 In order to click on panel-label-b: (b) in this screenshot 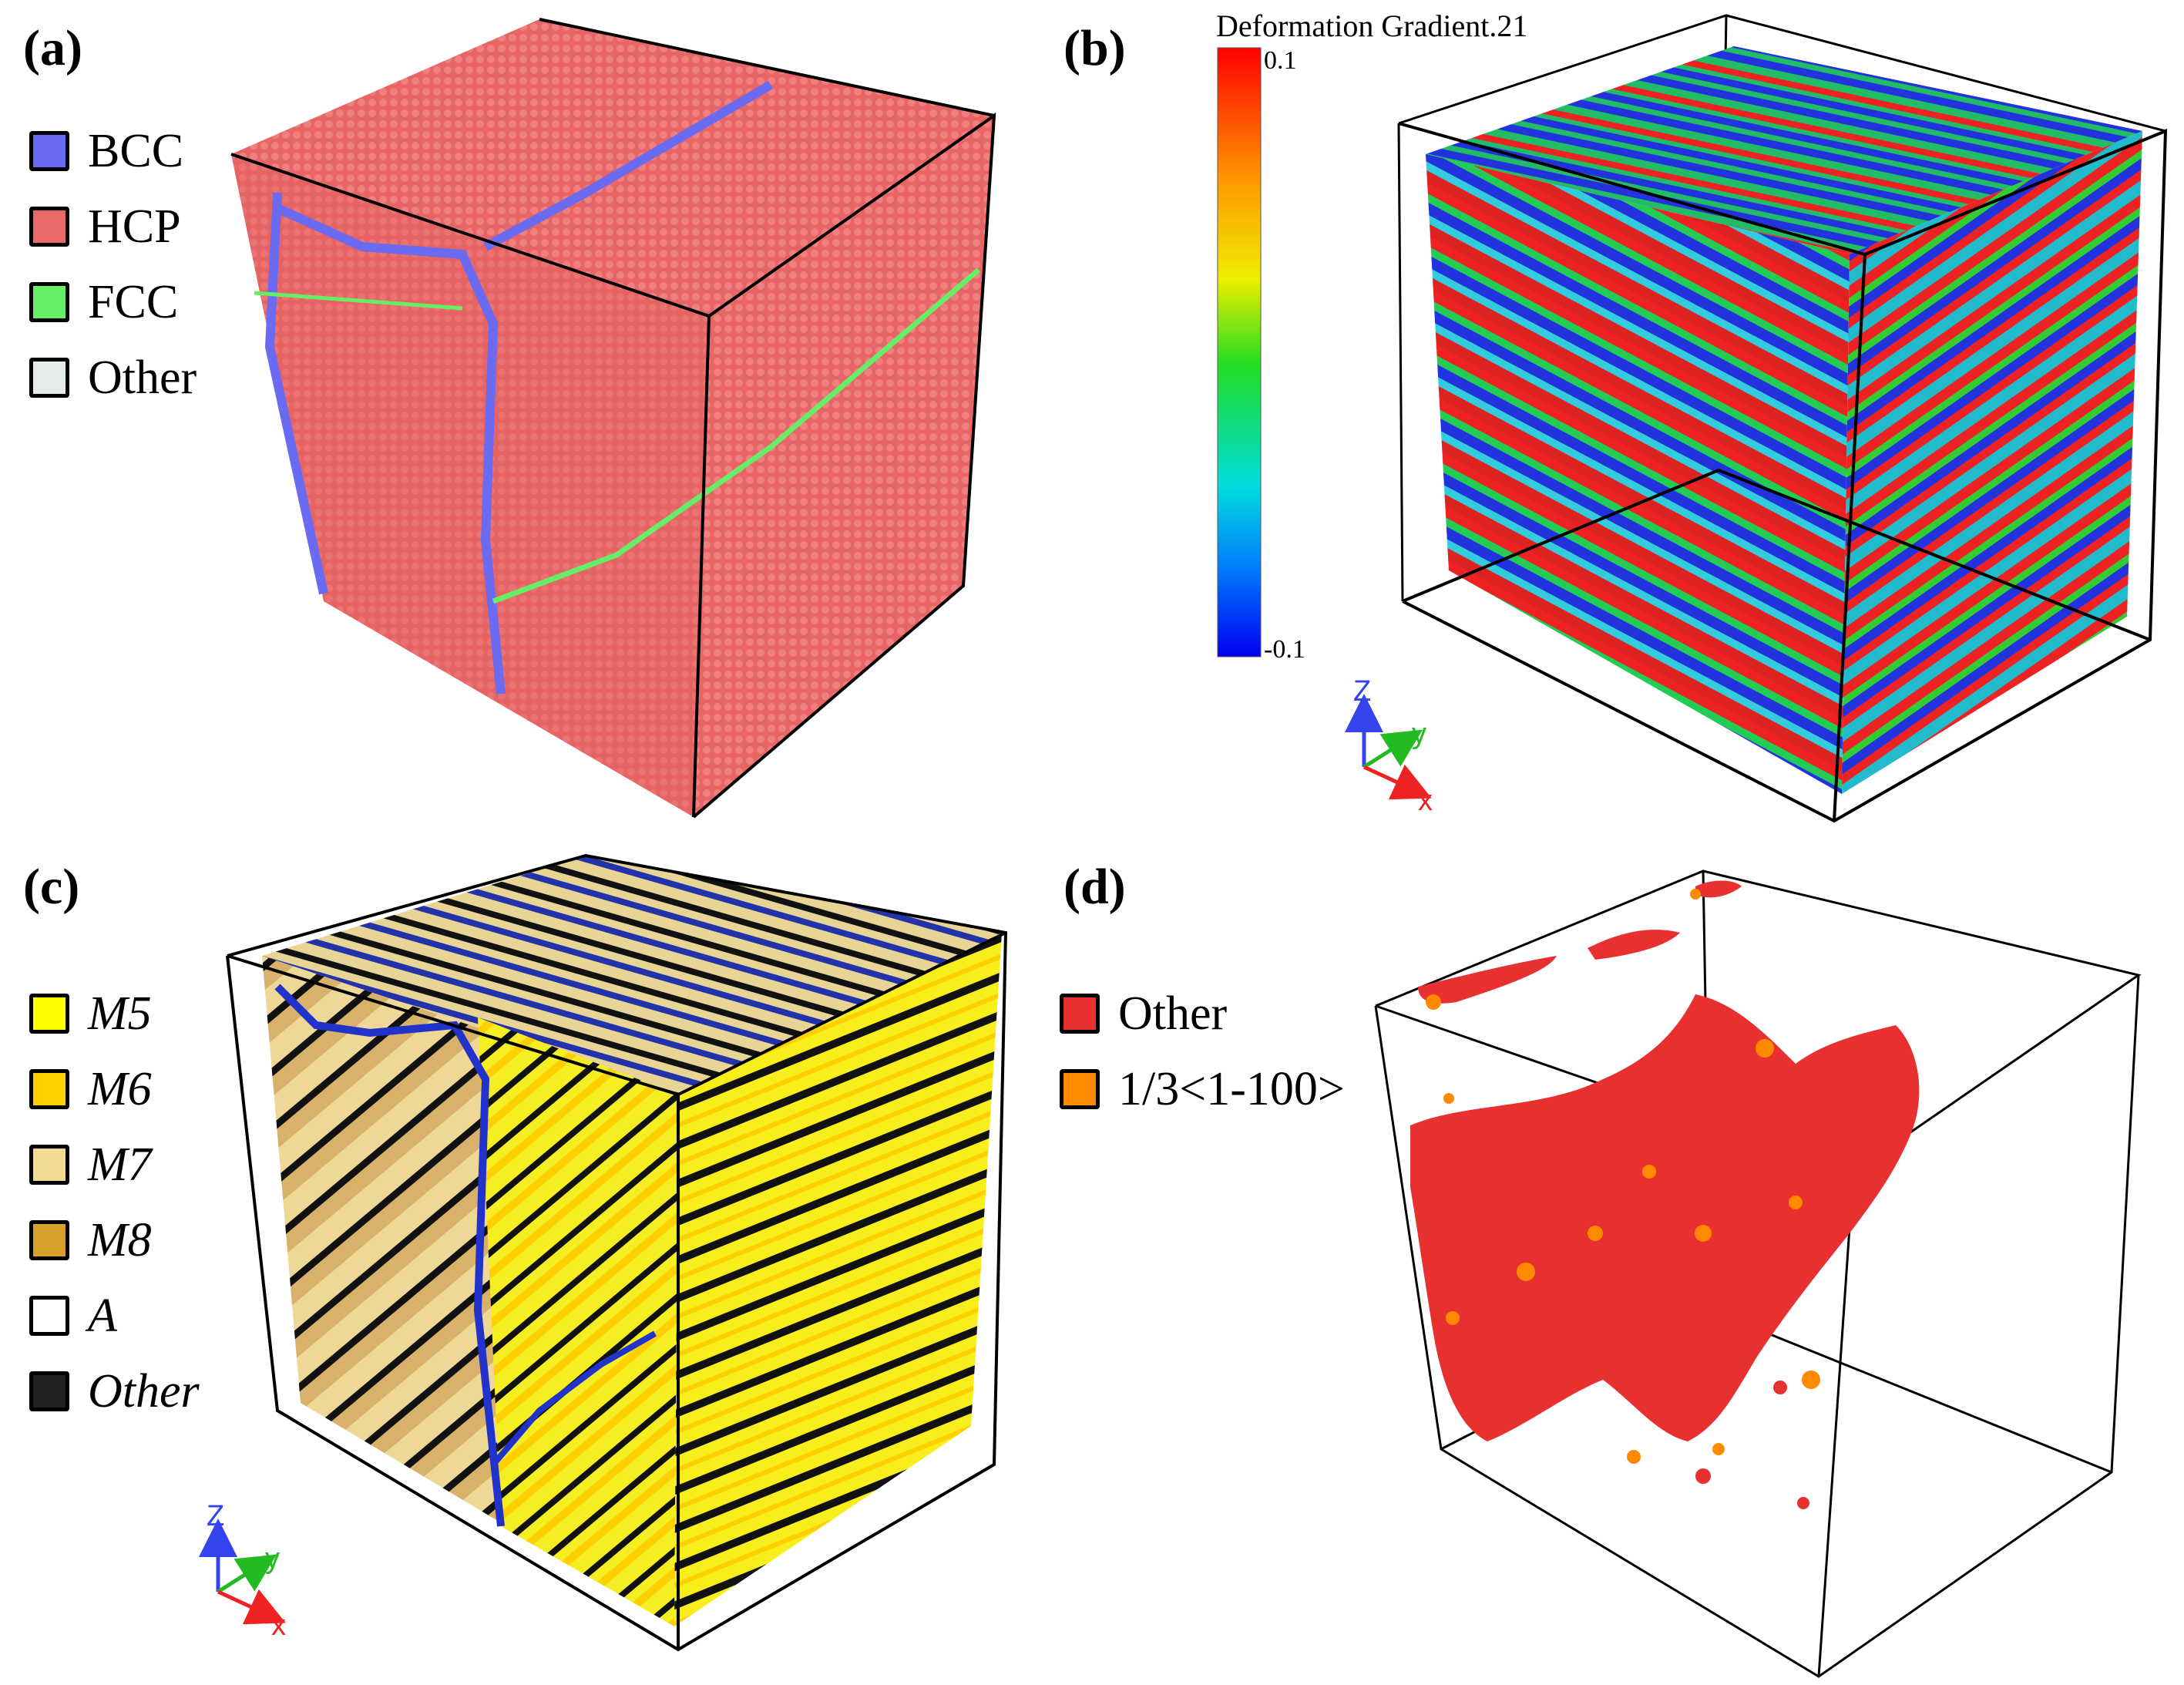, I will do `click(1095, 48)`.